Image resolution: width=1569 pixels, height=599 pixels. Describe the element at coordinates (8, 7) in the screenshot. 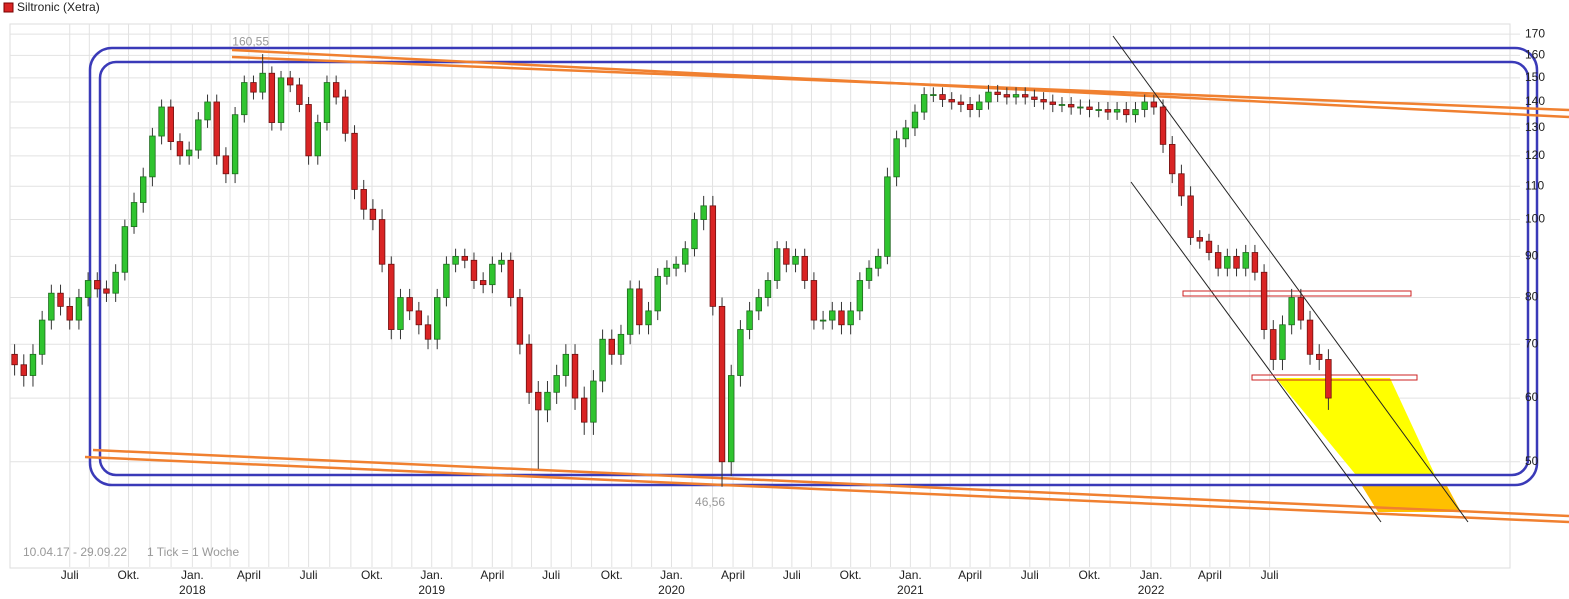

I see `legend-swatch` at that location.